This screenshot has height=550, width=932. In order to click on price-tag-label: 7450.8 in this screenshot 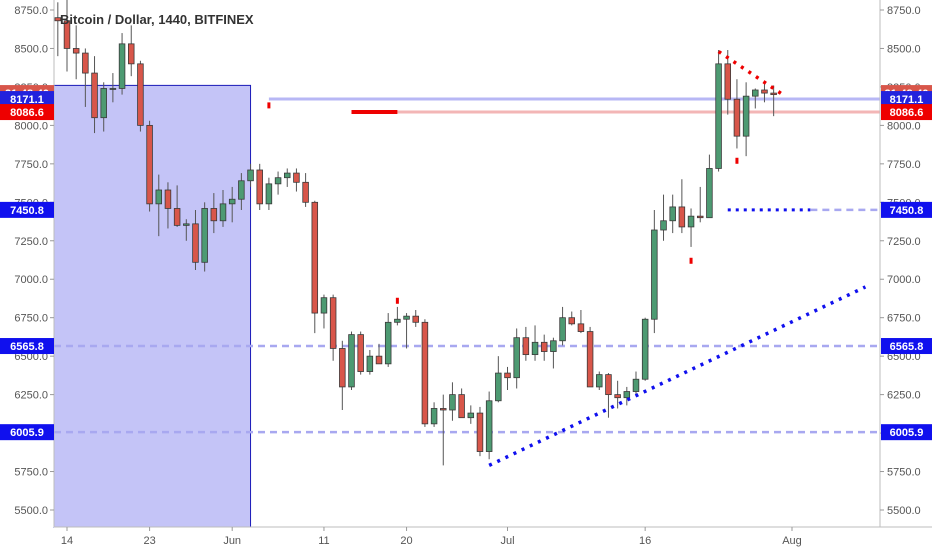, I will do `click(907, 211)`.